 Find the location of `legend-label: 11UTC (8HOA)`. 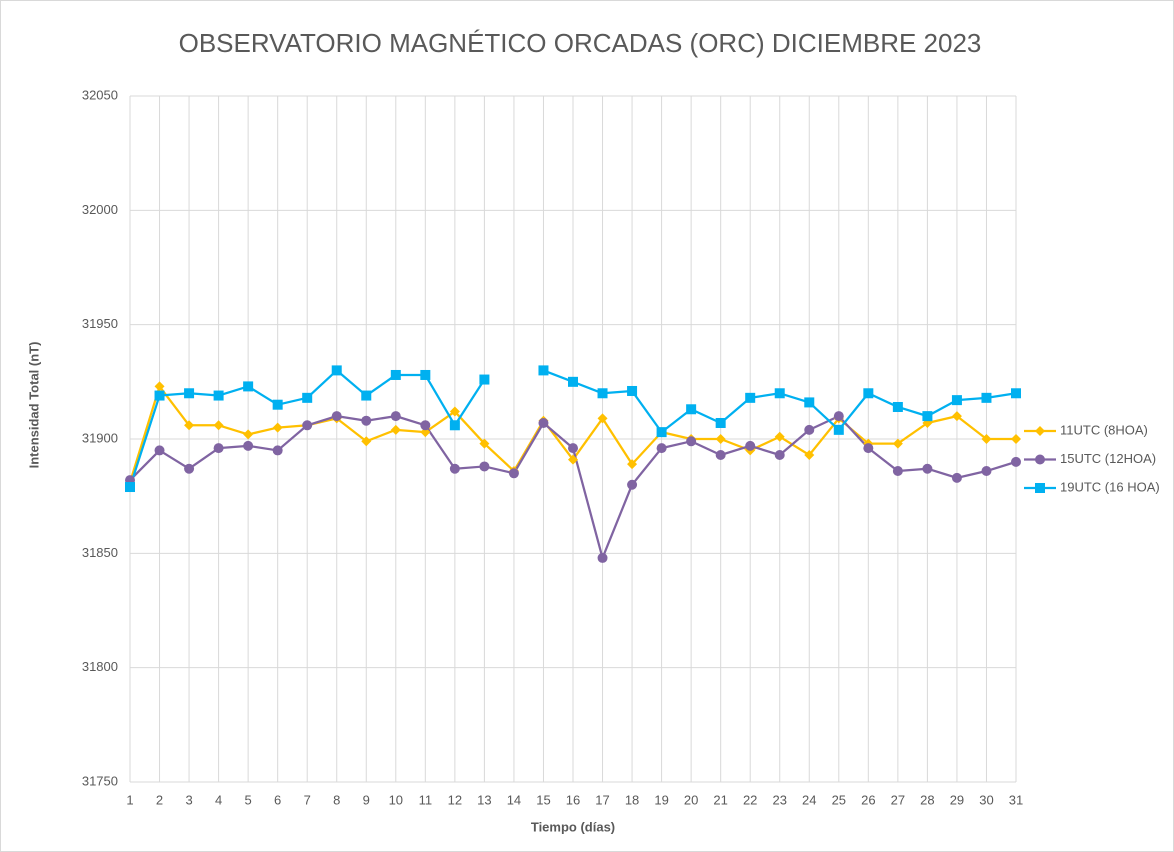

legend-label: 11UTC (8HOA) is located at coordinates (1104, 429).